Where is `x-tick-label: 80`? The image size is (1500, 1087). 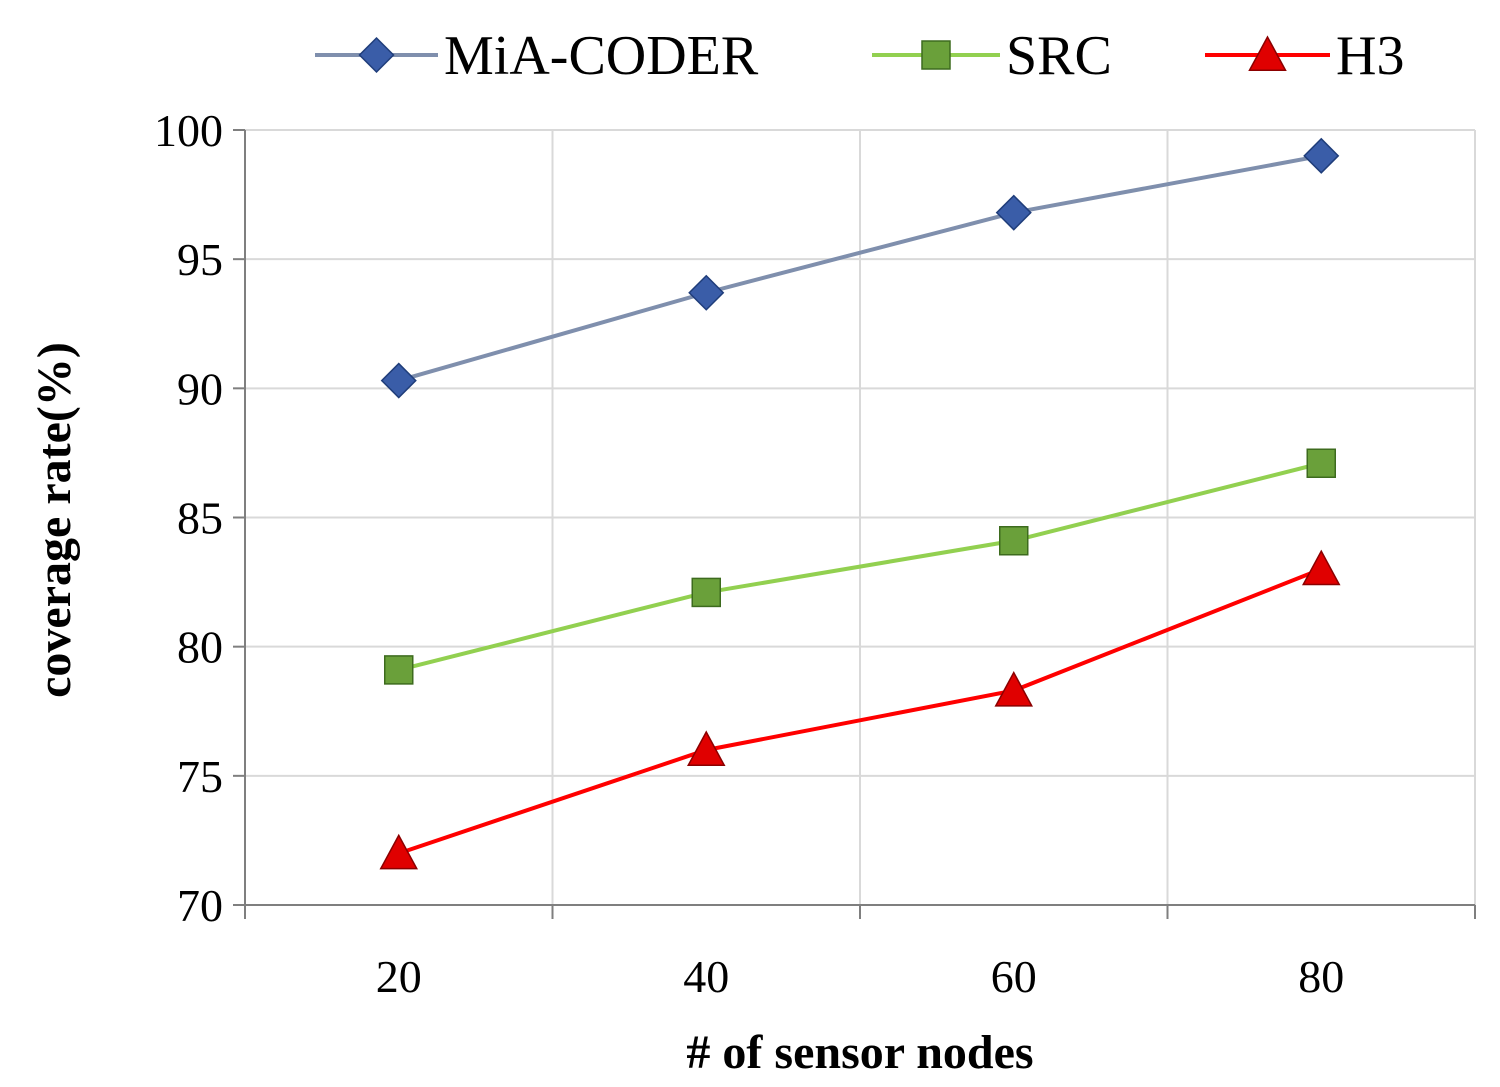
x-tick-label: 80 is located at coordinates (1321, 976).